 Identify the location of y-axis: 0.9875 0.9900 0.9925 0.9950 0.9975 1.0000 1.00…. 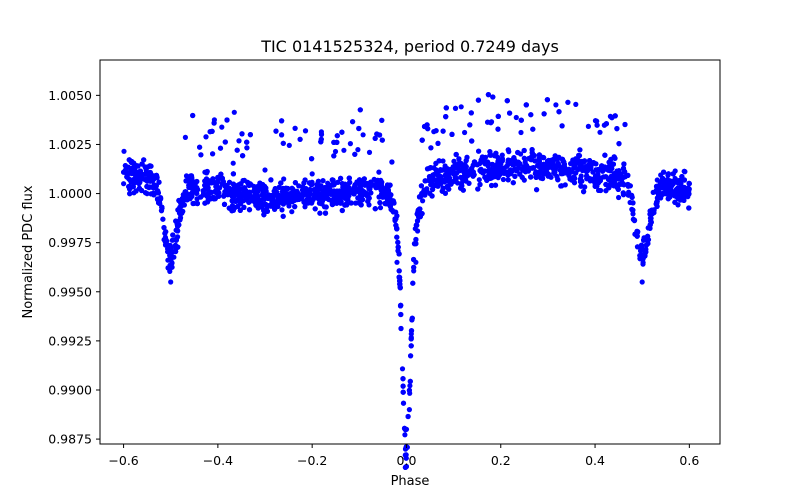
(74, 267).